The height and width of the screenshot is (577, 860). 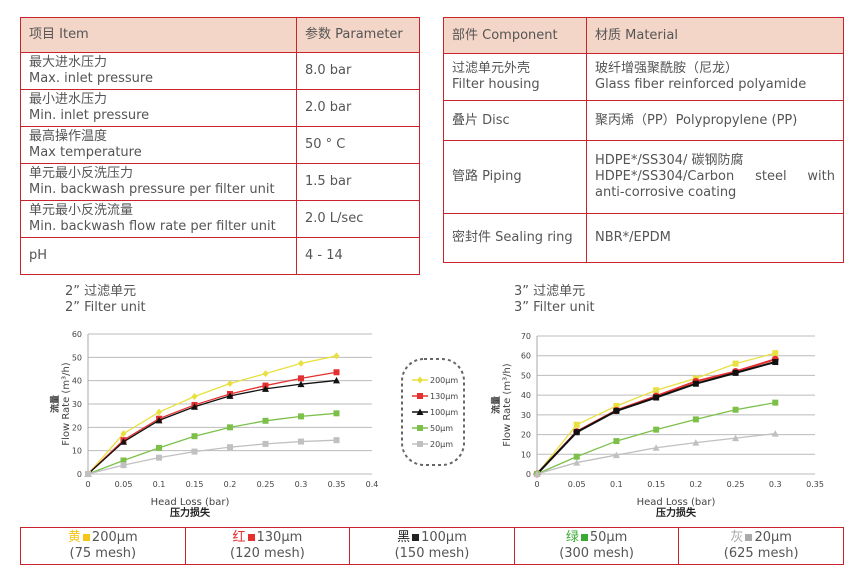 I want to click on chart1-title-en: 2” Filter unit, so click(x=105, y=307).